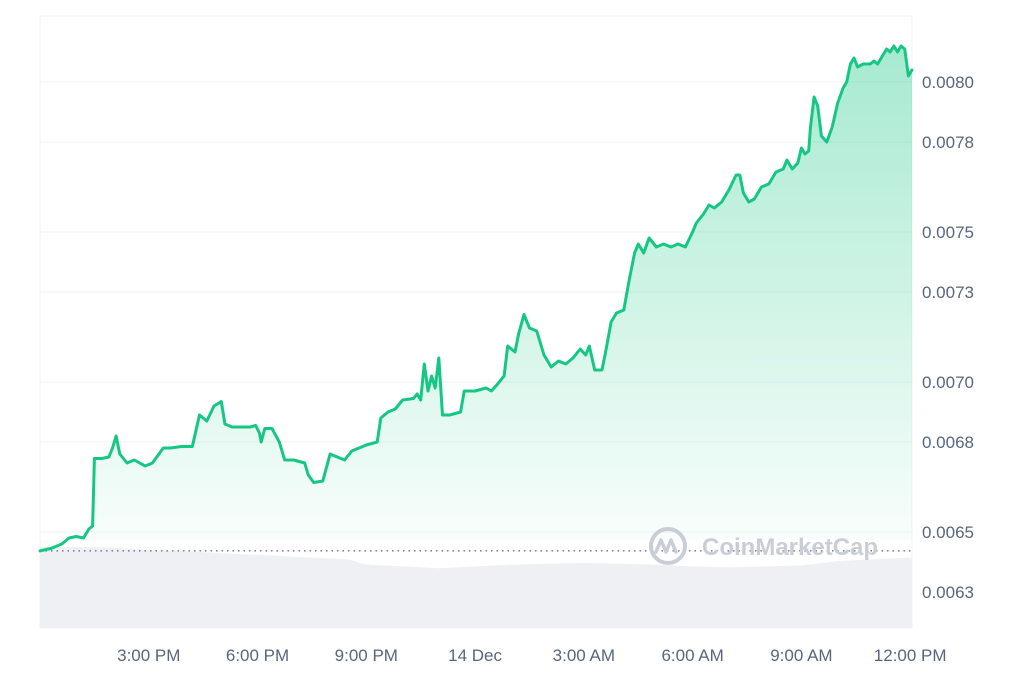 Image resolution: width=1024 pixels, height=683 pixels. I want to click on watermark-text: CoinMarketCap, so click(790, 547).